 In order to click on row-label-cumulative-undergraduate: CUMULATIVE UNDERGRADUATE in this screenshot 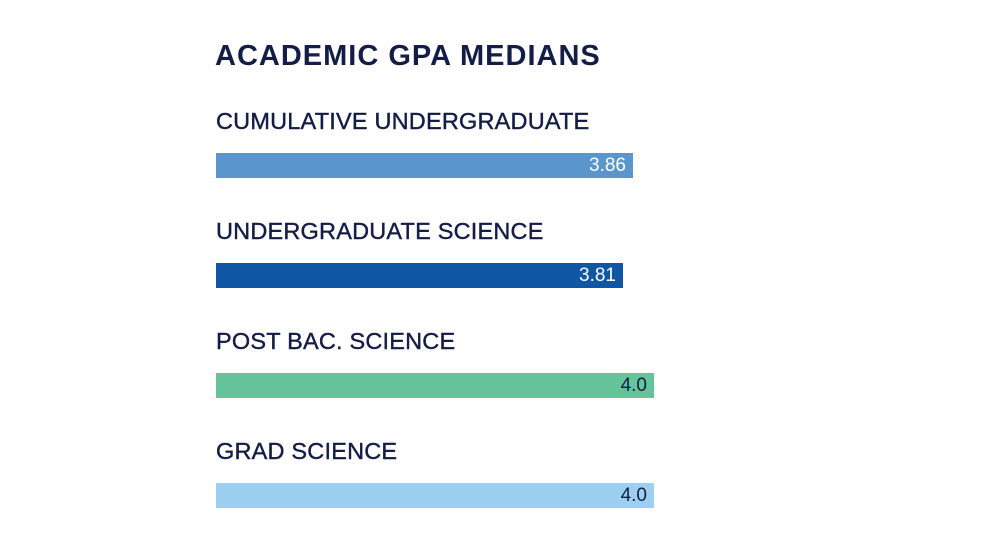, I will do `click(403, 121)`.